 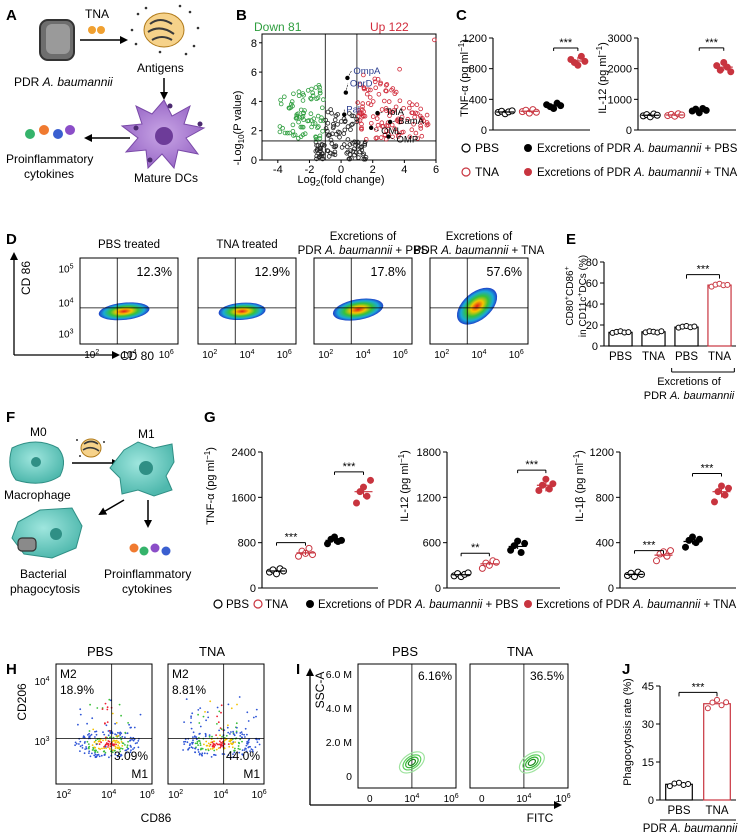 I want to click on x-tick-label: 10⁴, so click(x=362, y=355).